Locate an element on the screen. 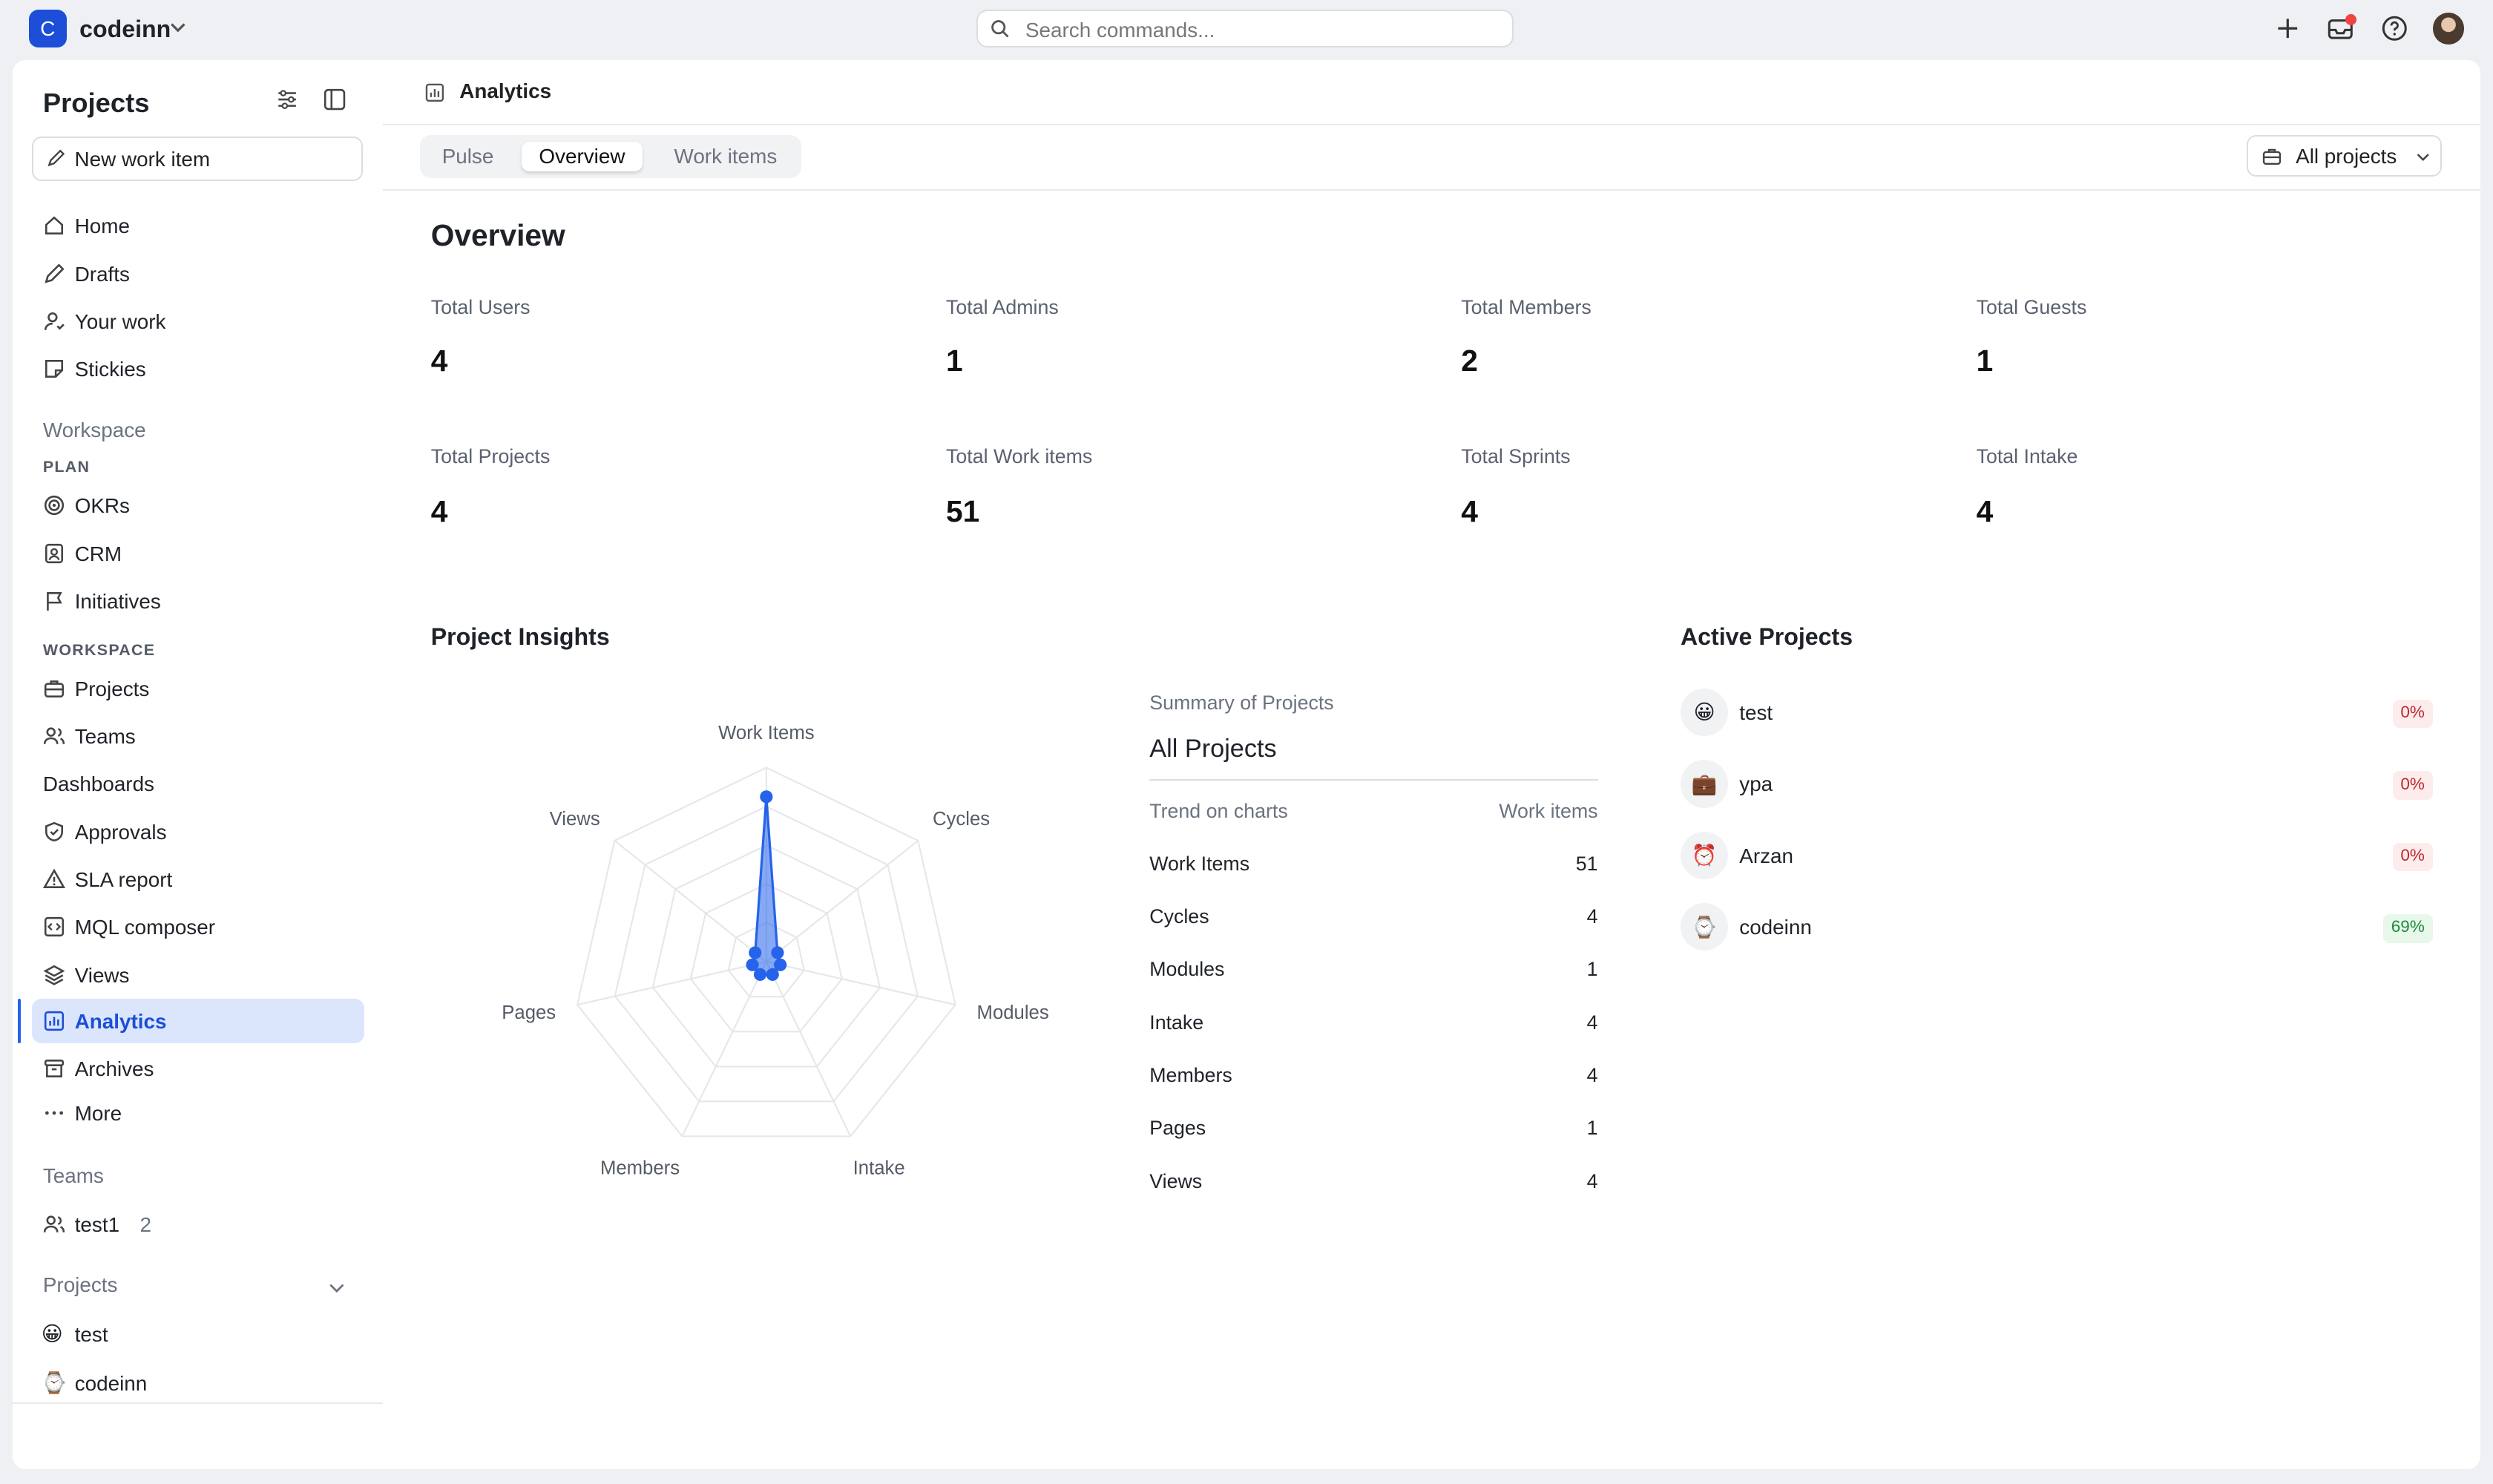 The image size is (2493, 1484). archive-icon is located at coordinates (54, 1068).